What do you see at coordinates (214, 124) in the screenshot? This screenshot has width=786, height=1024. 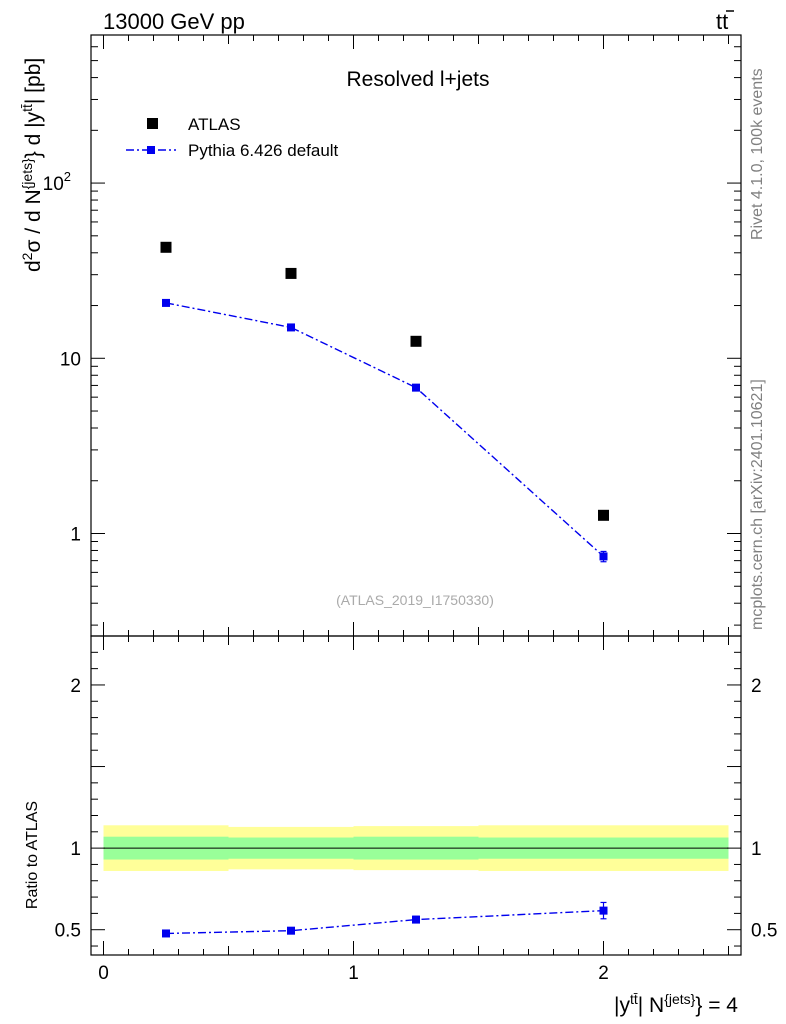 I see `legend-label-atlas: ATLAS` at bounding box center [214, 124].